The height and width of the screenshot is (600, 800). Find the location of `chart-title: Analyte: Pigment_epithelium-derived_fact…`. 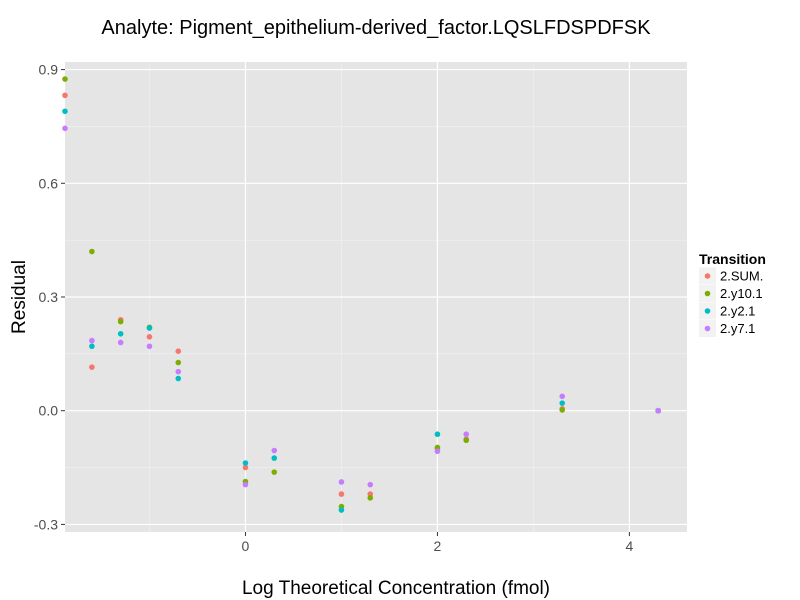

chart-title: Analyte: Pigment_epithelium-derived_fact… is located at coordinates (376, 28).